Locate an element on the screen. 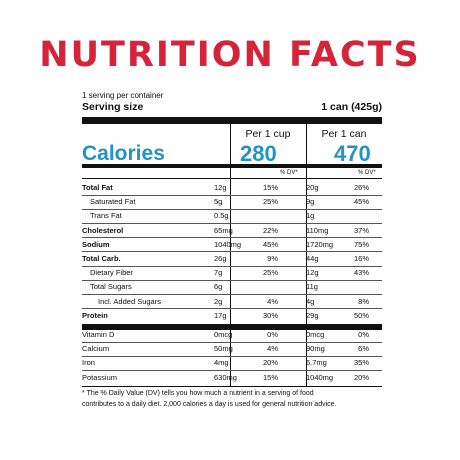 The width and height of the screenshot is (460, 460). nutrient-name: Cholesterol is located at coordinates (103, 230).